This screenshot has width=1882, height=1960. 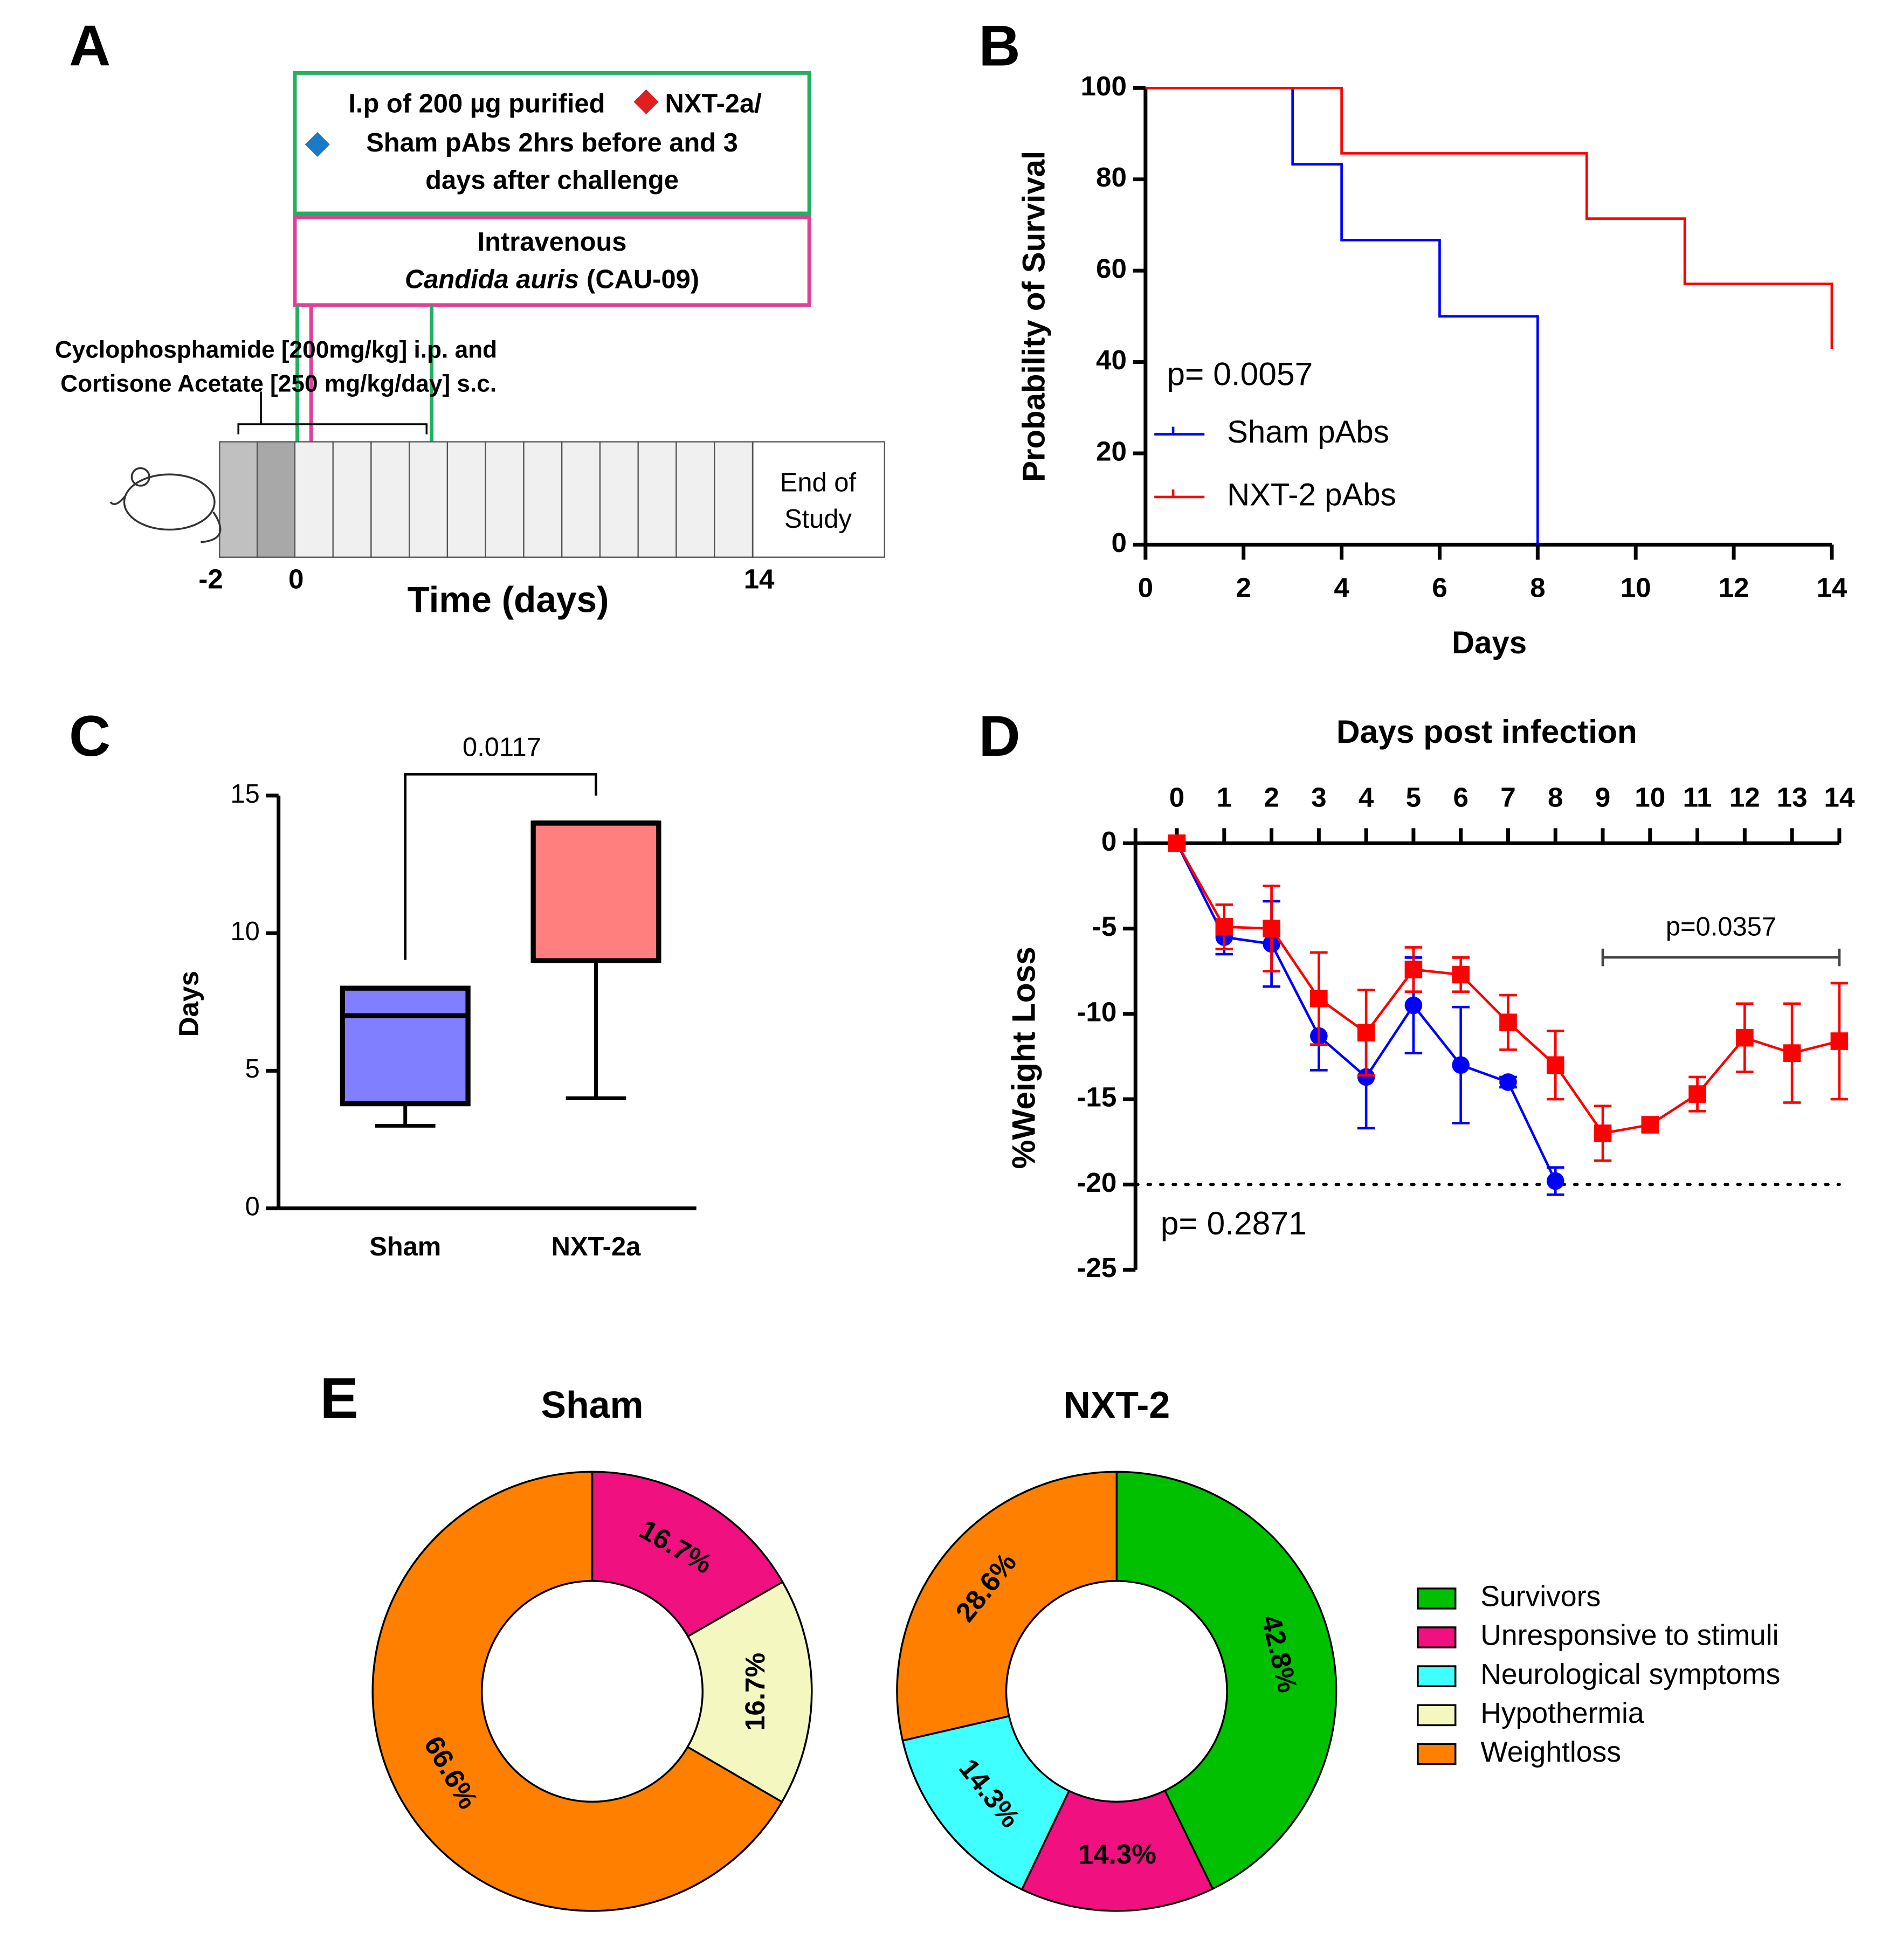 What do you see at coordinates (713, 104) in the screenshot?
I see `treatment-text: NXT-2a/` at bounding box center [713, 104].